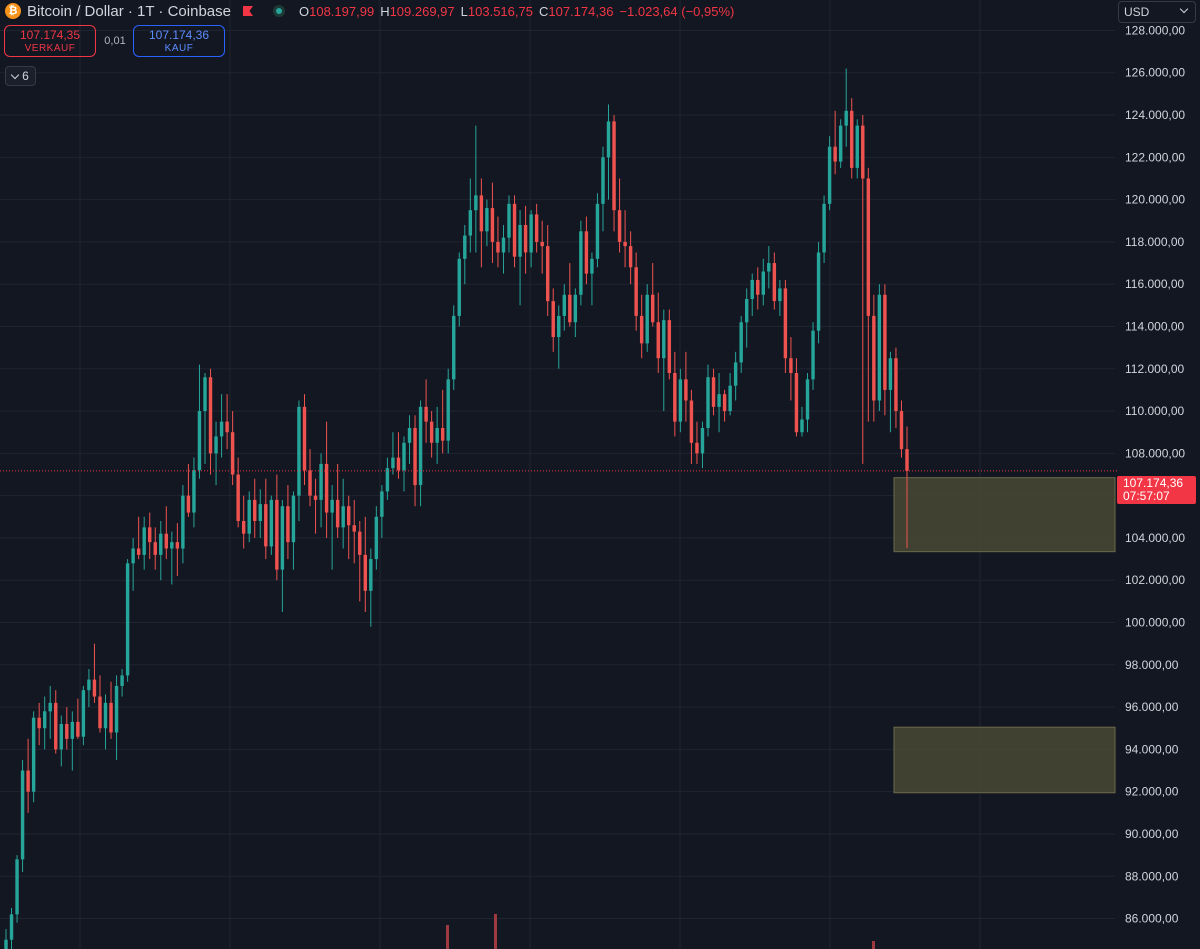 This screenshot has height=949, width=1200. I want to click on bitcoin-coin-icon: ₿, so click(13, 11).